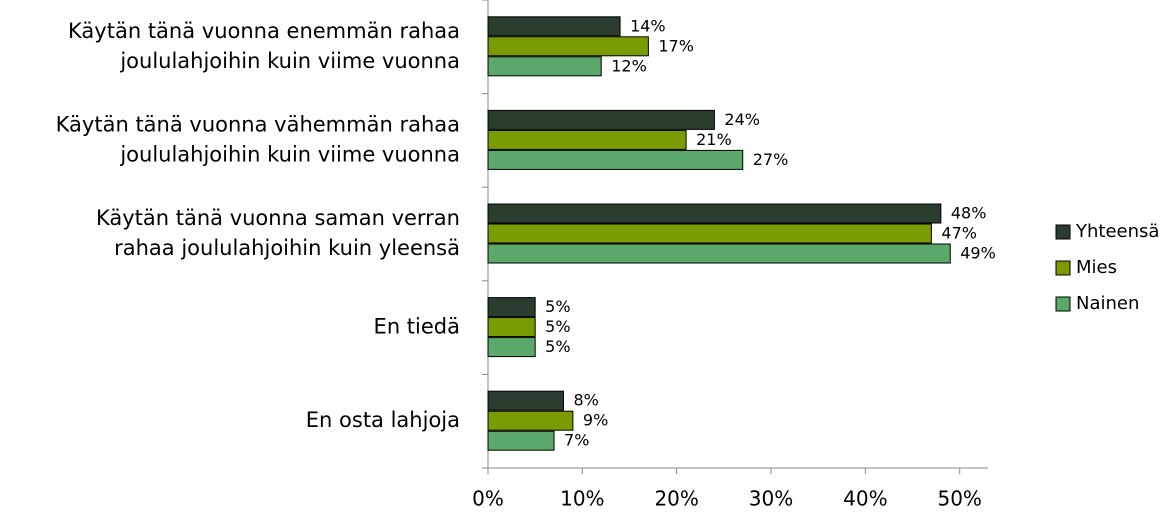 This screenshot has height=513, width=1174. What do you see at coordinates (1117, 231) in the screenshot?
I see `legend-label: Yhteensä` at bounding box center [1117, 231].